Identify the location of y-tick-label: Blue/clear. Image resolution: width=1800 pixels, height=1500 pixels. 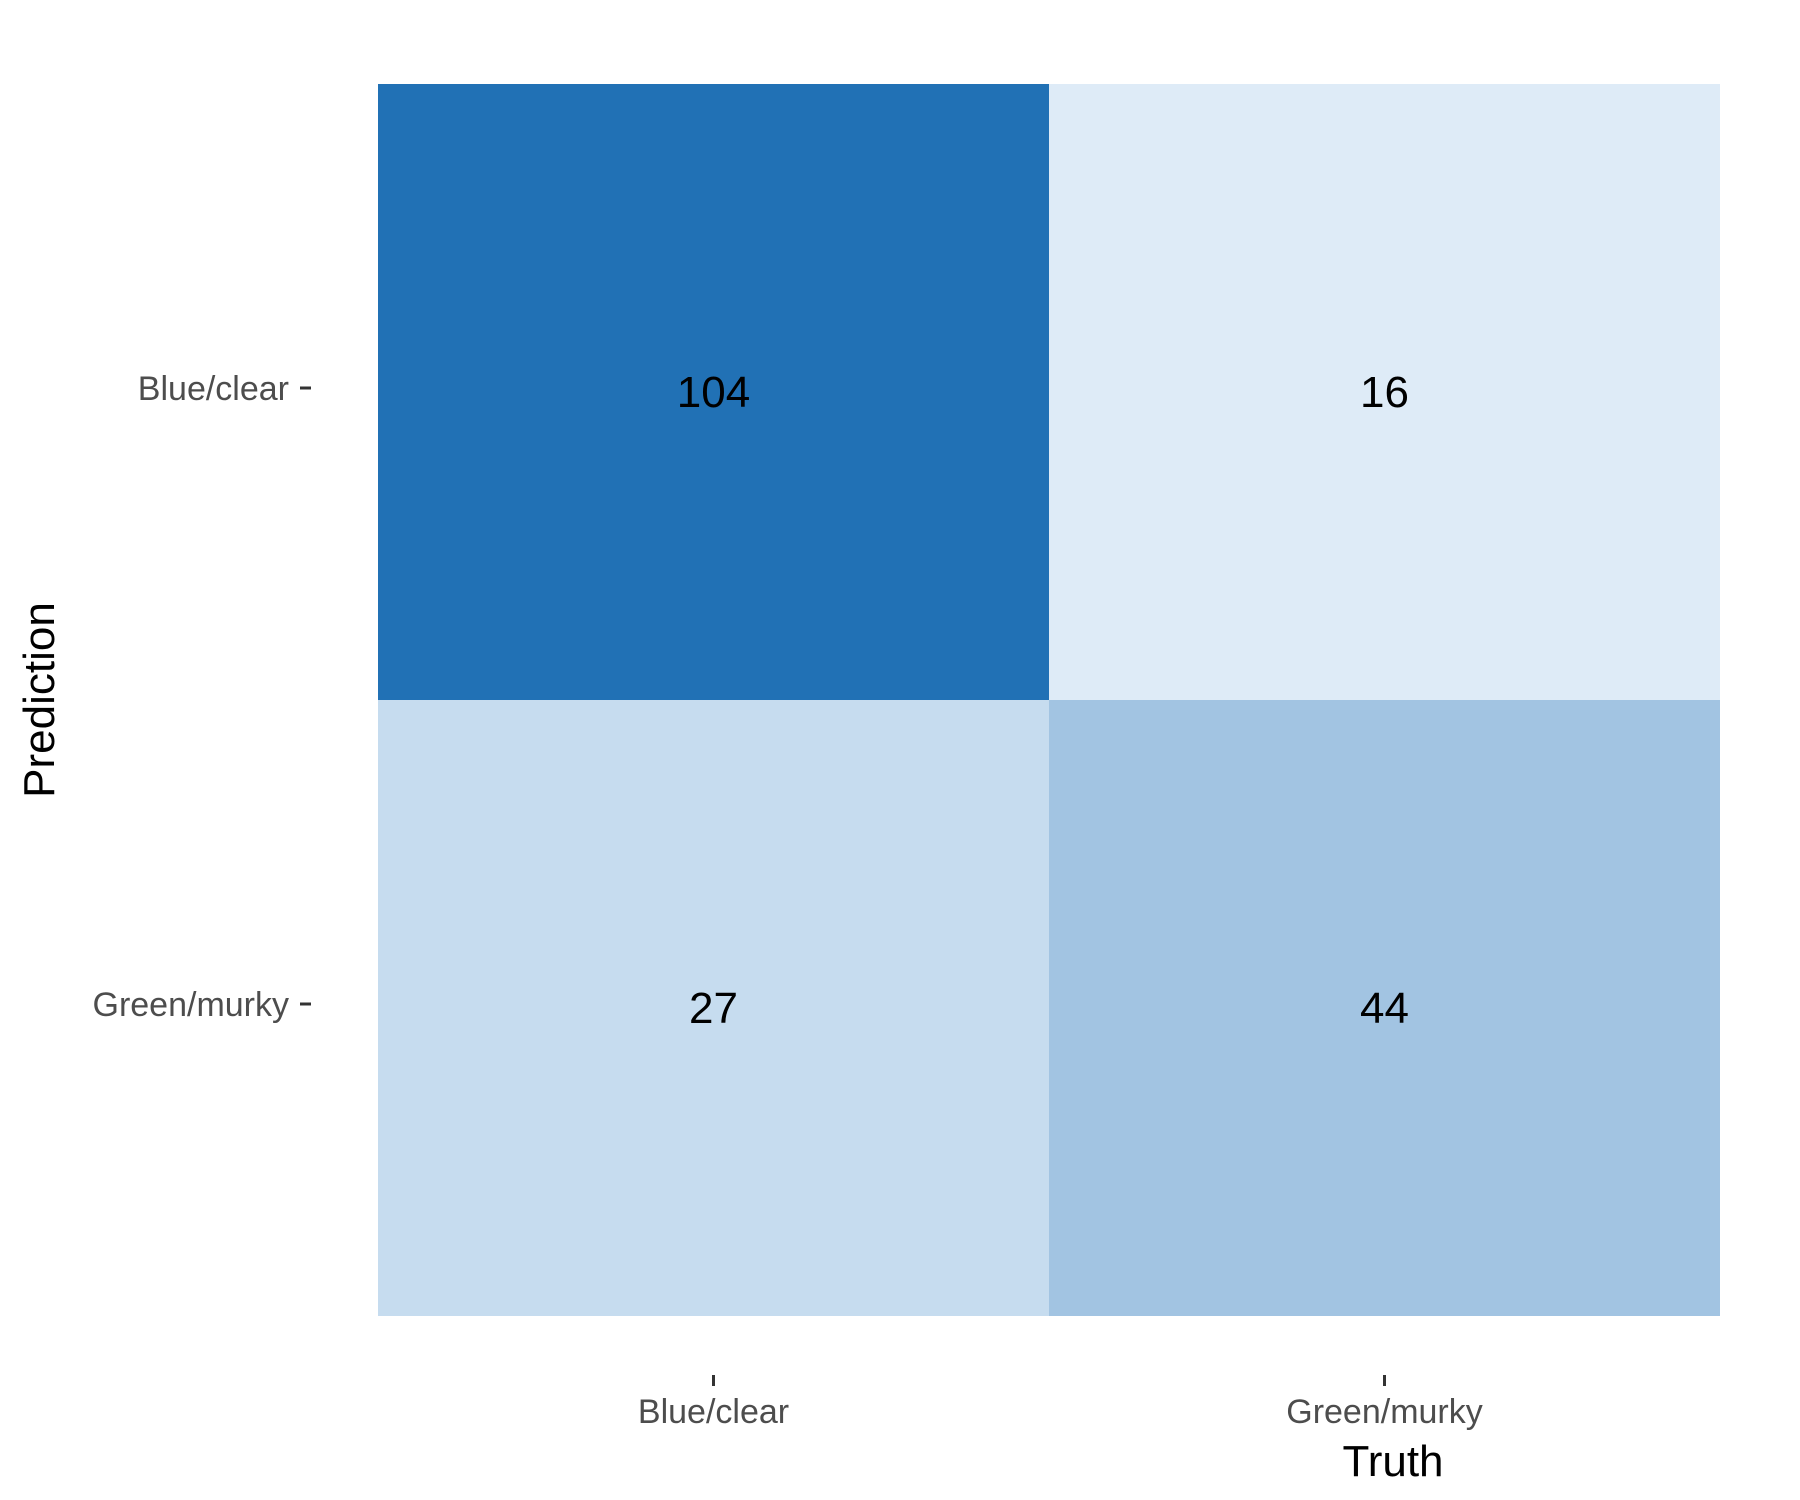
(213, 389).